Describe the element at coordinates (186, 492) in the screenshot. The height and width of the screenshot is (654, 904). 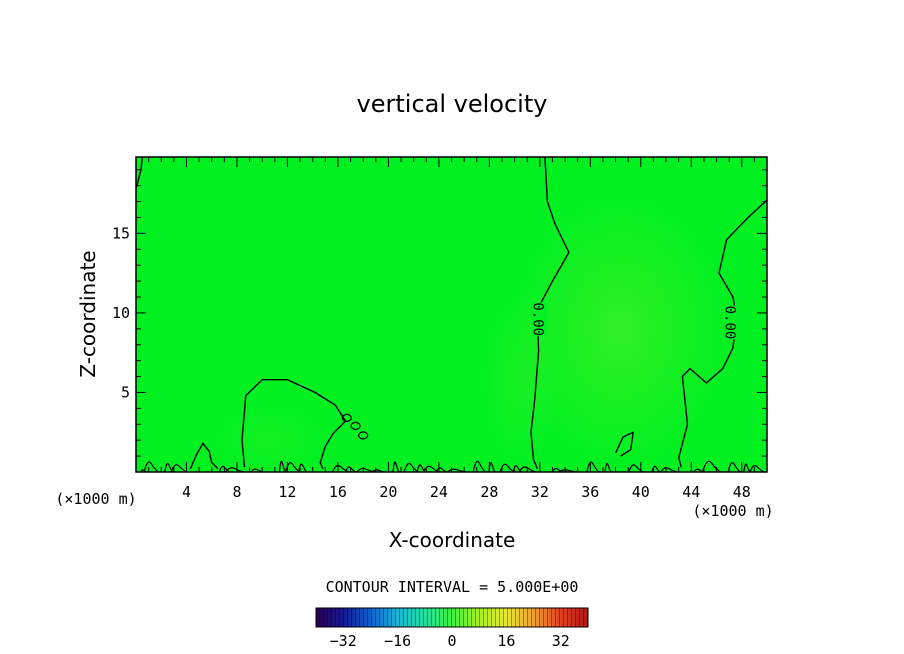
I see `x-tick-label: 4` at that location.